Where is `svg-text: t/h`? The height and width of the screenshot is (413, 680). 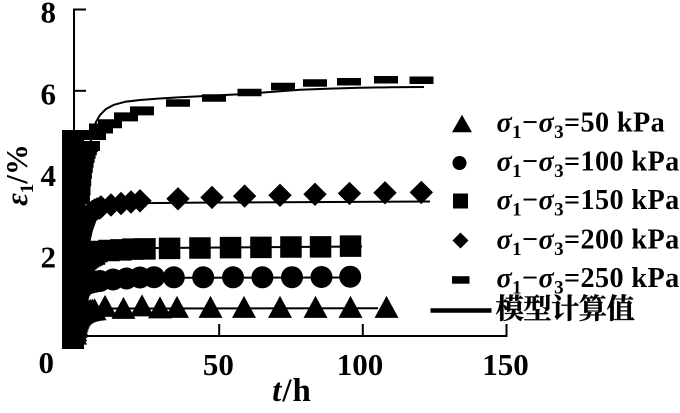
svg-text: t/h is located at coordinates (292, 391).